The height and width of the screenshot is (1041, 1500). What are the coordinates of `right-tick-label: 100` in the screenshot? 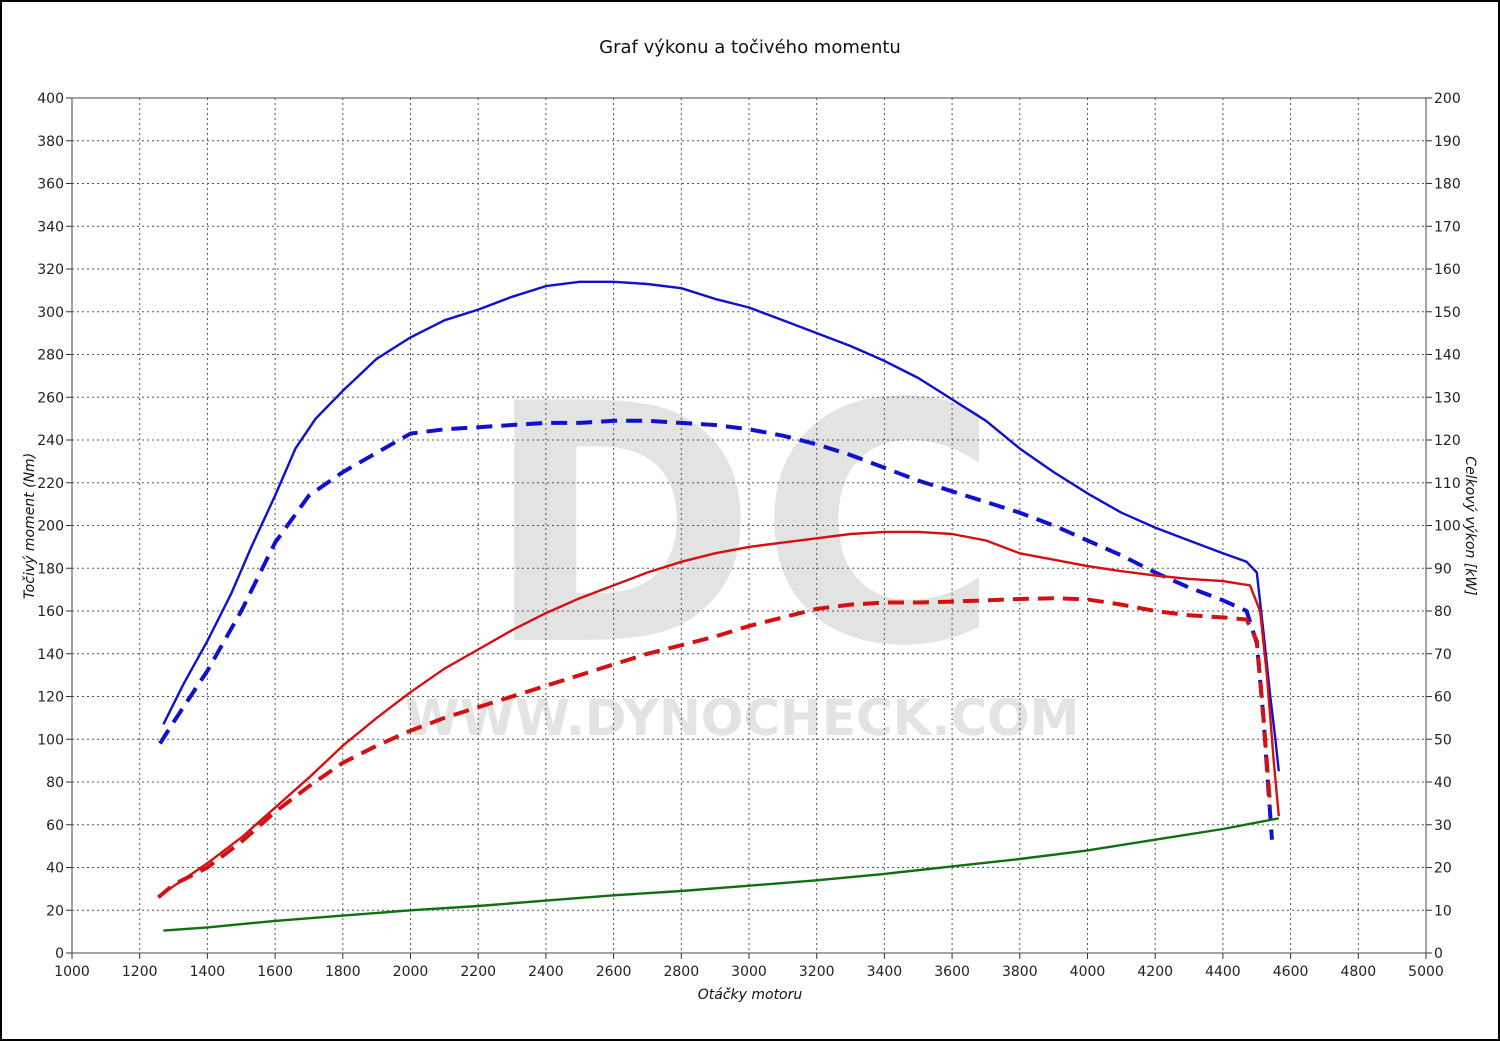 It's located at (1447, 527).